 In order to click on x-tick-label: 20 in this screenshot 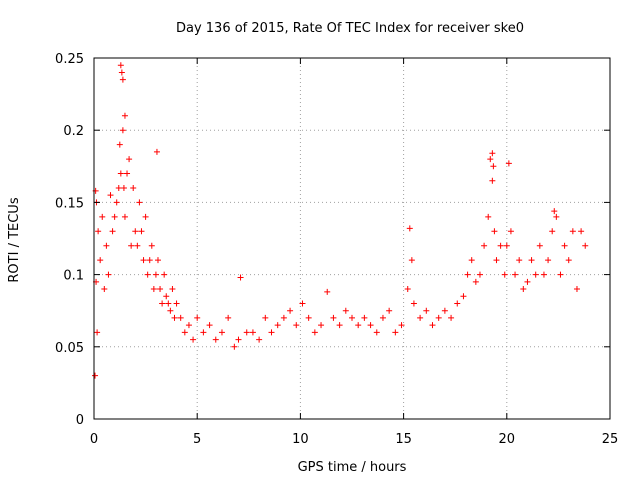, I will do `click(507, 439)`.